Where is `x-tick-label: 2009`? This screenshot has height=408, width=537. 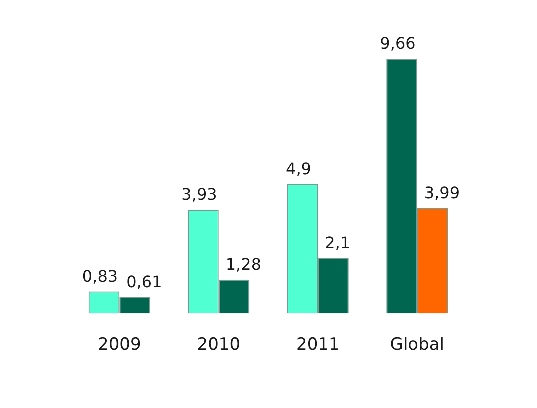
x-tick-label: 2009 is located at coordinates (120, 345).